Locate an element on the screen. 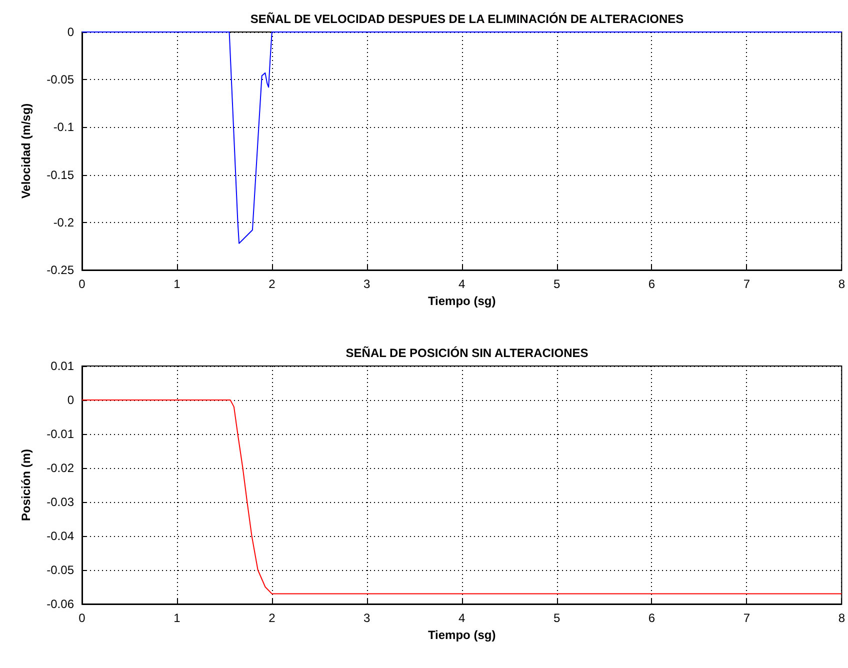 Image resolution: width=848 pixels, height=668 pixels. y-tick-label: -0.25 is located at coordinates (60, 270).